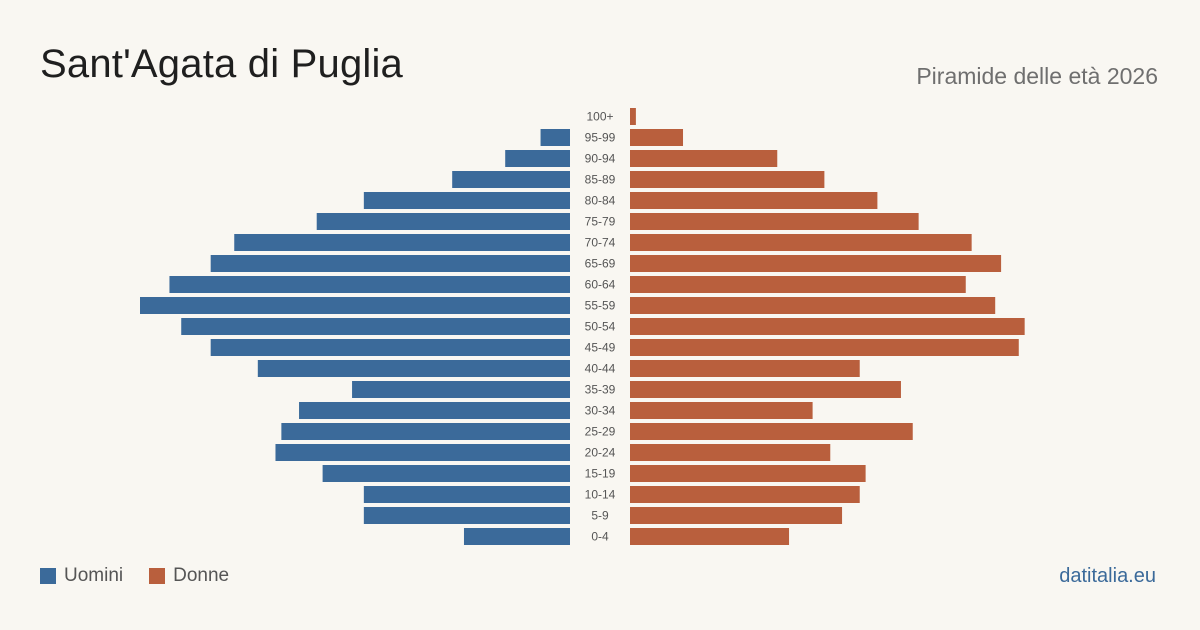 The height and width of the screenshot is (630, 1200). I want to click on age-label-35-39: 35-39, so click(600, 390).